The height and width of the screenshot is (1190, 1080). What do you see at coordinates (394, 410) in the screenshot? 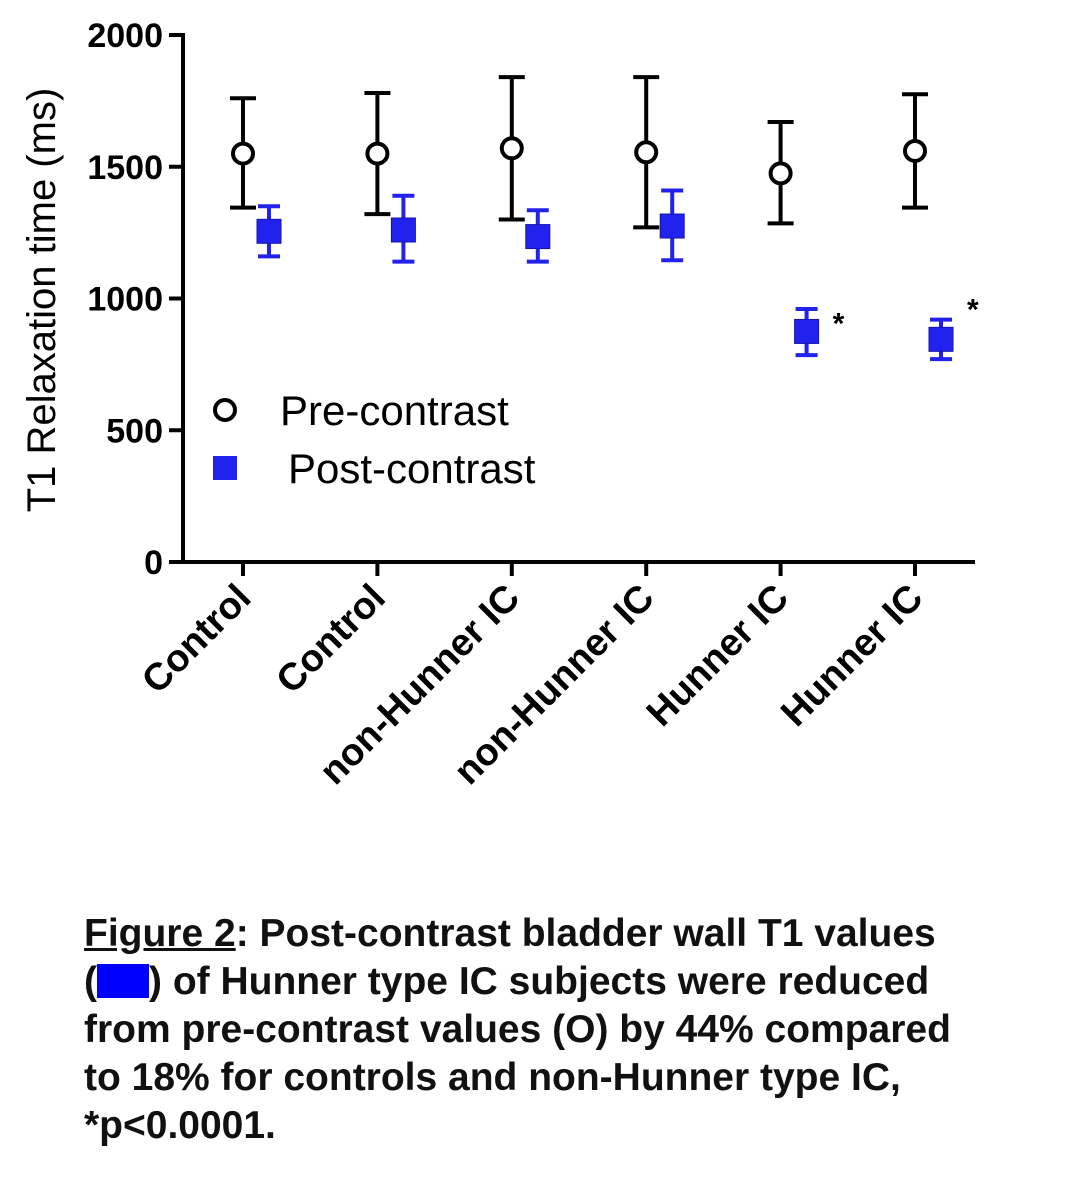
I see `legend-label: Pre-contrast` at bounding box center [394, 410].